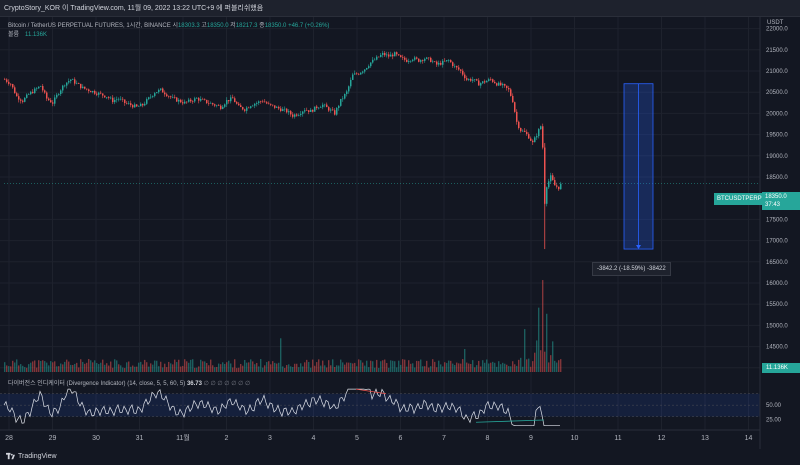  I want to click on indicator-tick-label: 25.00, so click(774, 420).